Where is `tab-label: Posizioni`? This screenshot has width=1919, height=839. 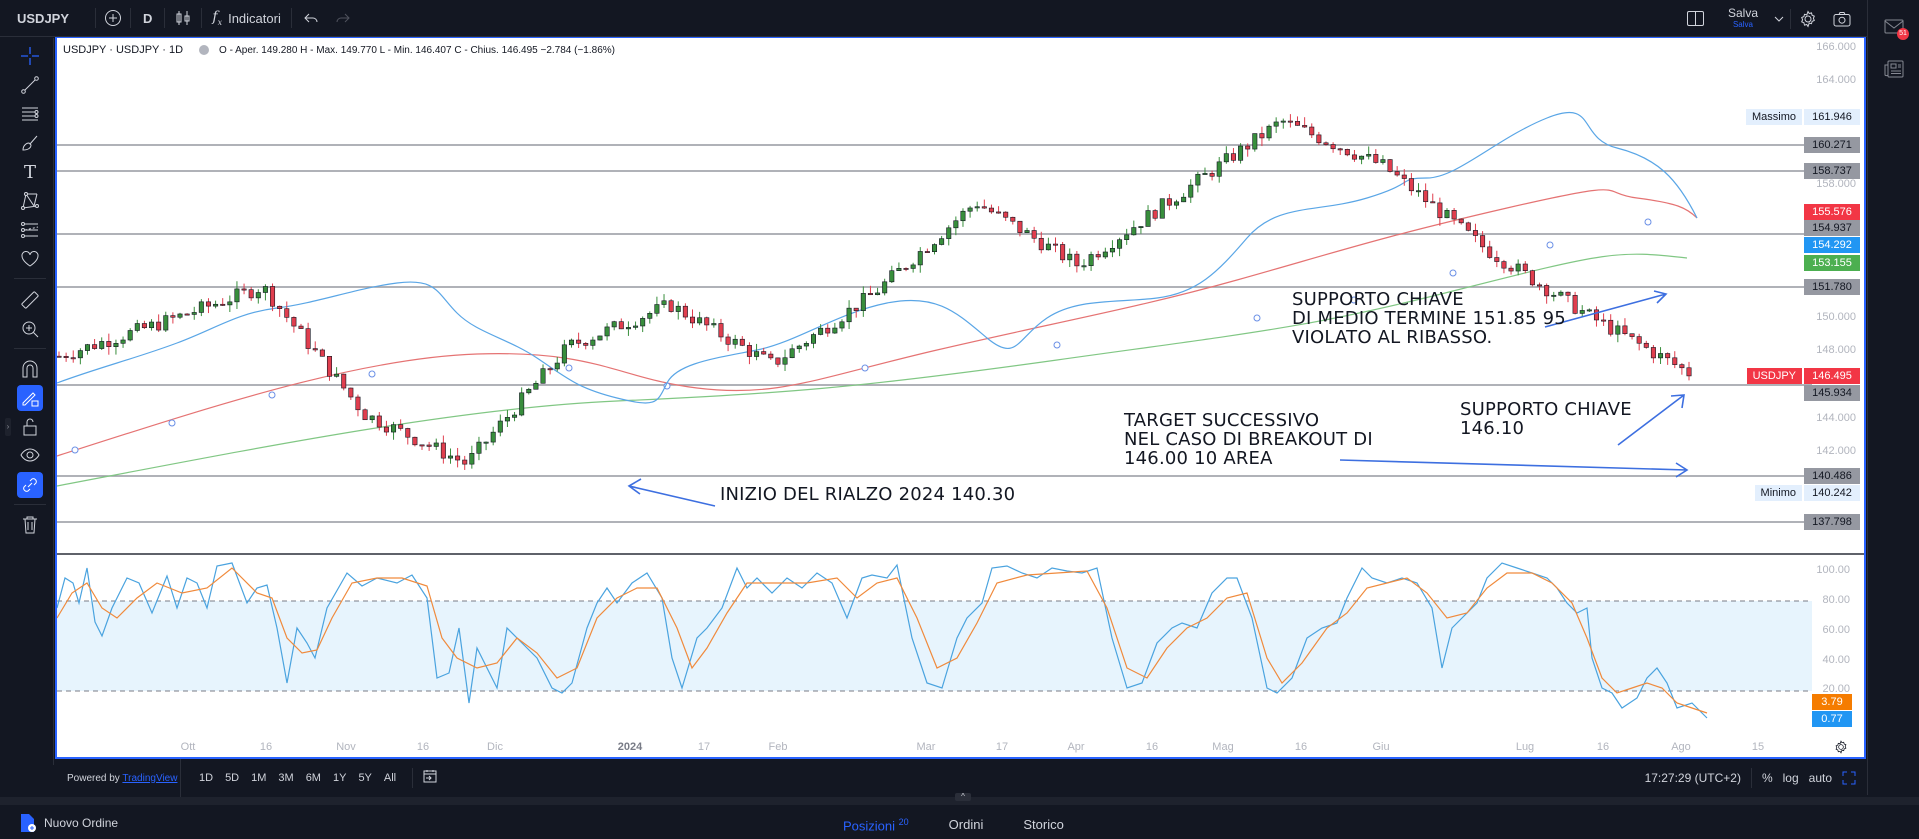 tab-label: Posizioni is located at coordinates (869, 826).